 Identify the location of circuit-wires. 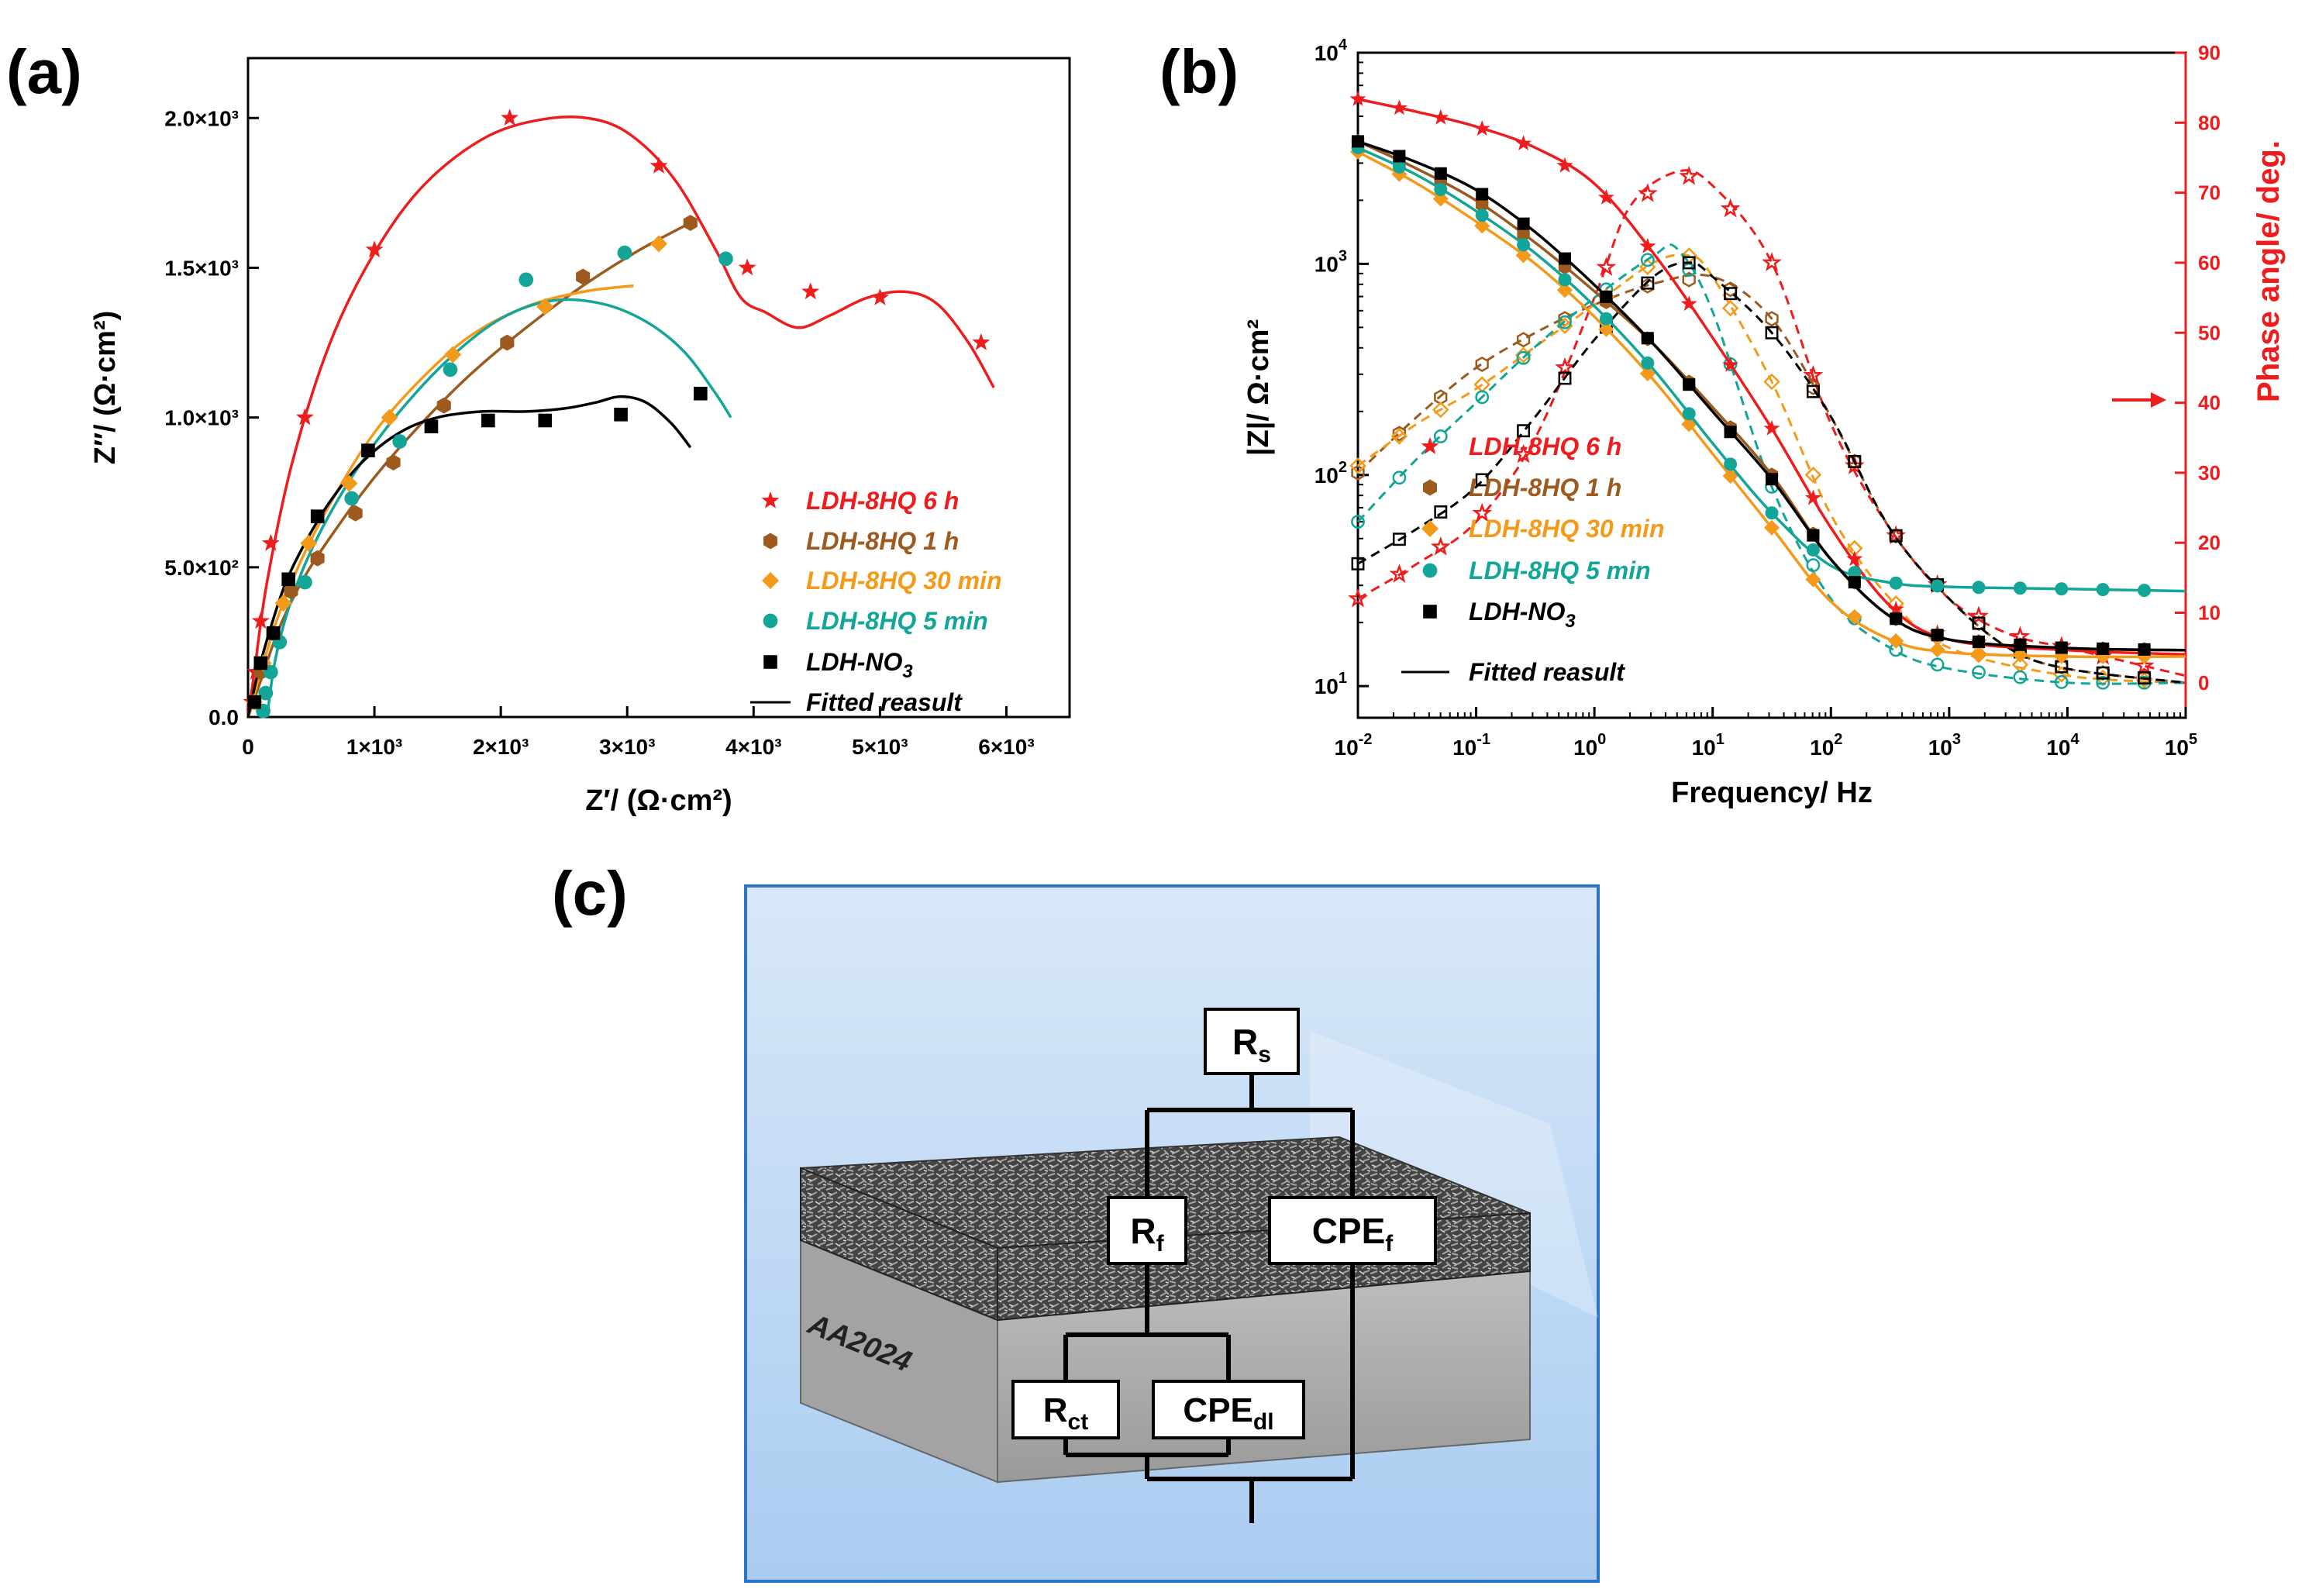
(1209, 1298).